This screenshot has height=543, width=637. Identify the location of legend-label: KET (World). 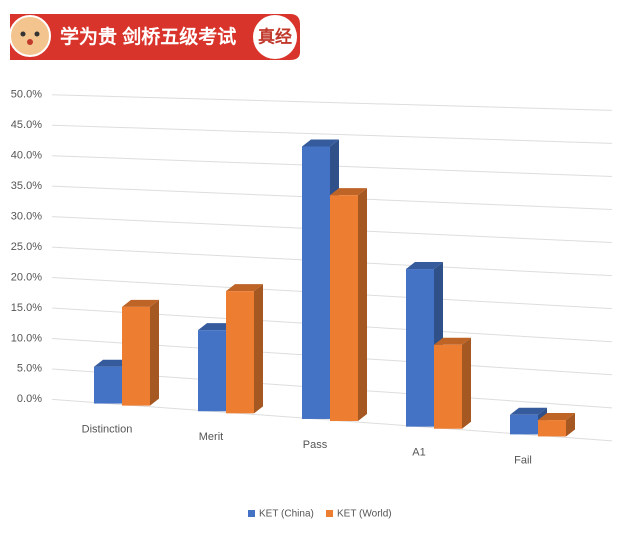
(364, 514).